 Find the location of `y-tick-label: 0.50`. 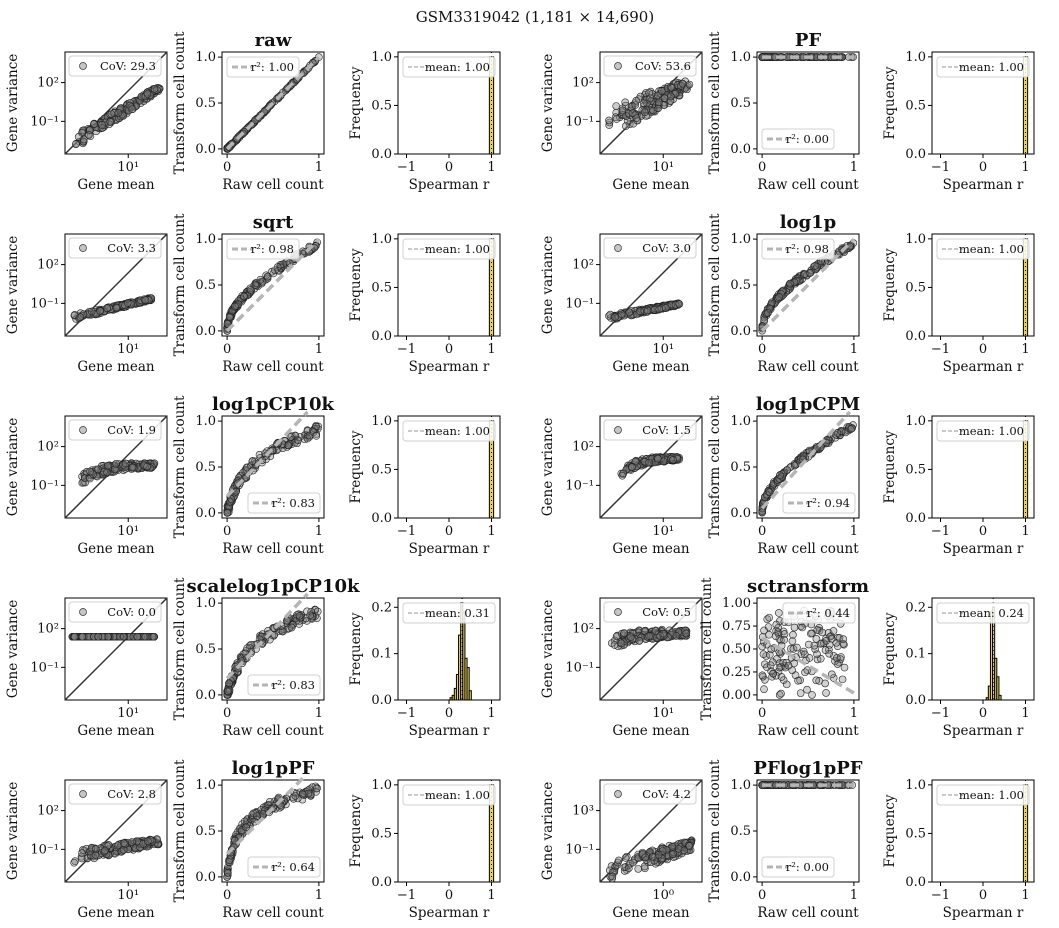

y-tick-label: 0.50 is located at coordinates (736, 649).